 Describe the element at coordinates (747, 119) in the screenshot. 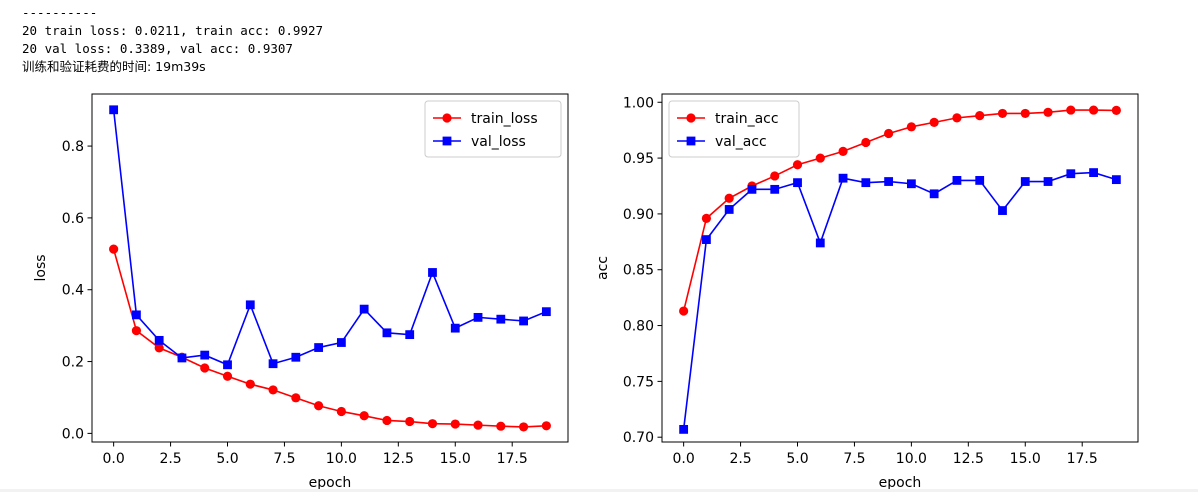

I see `legend-label: train_acc` at that location.